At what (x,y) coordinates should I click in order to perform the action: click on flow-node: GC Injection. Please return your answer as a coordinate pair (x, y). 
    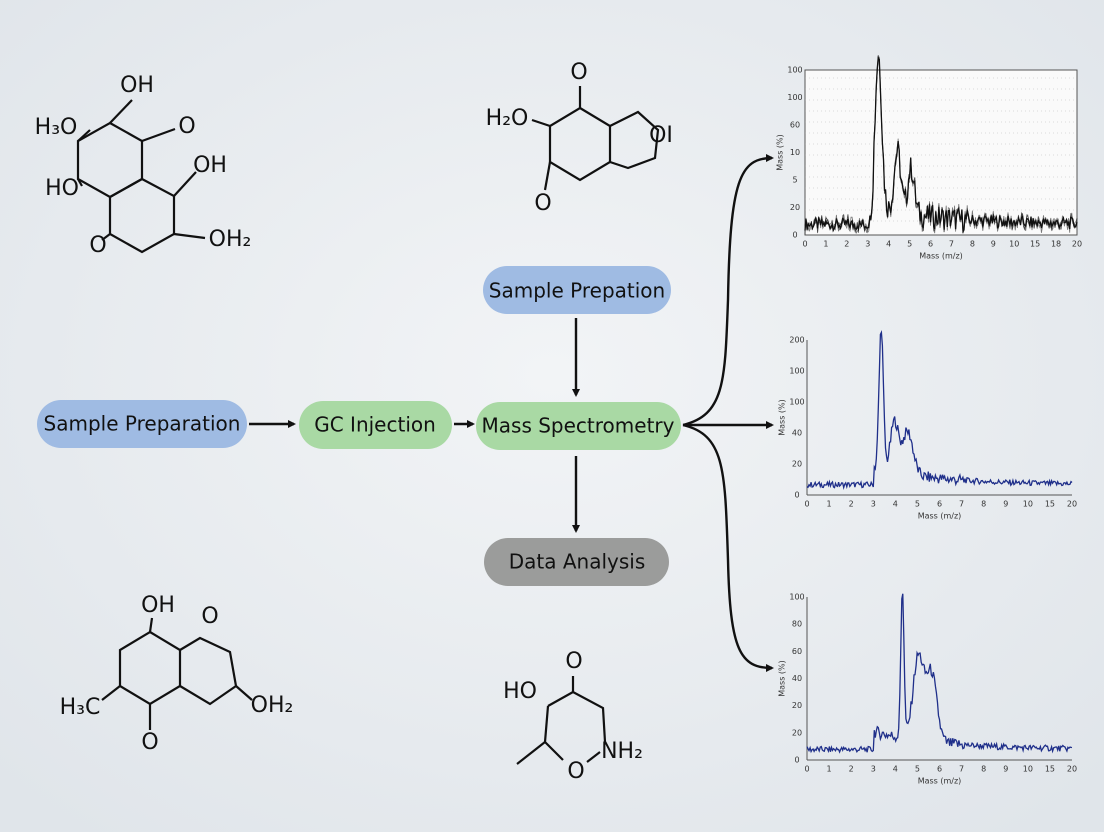
    Looking at the image, I should click on (375, 425).